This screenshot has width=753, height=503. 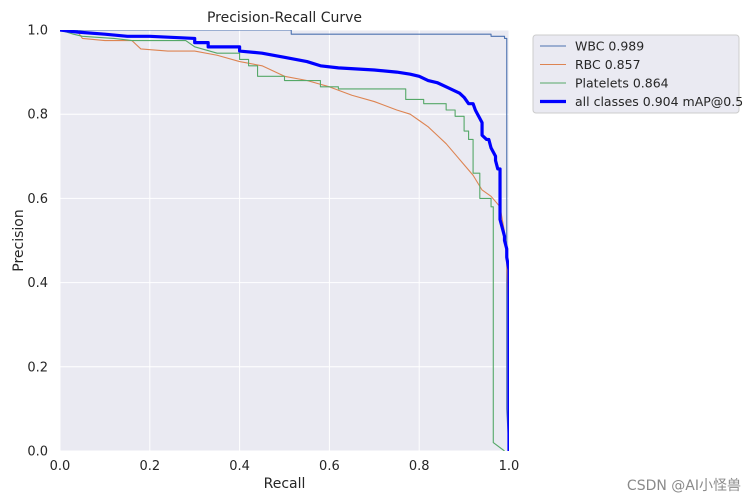 What do you see at coordinates (622, 83) in the screenshot?
I see `legend-label-2: Platelets 0.864` at bounding box center [622, 83].